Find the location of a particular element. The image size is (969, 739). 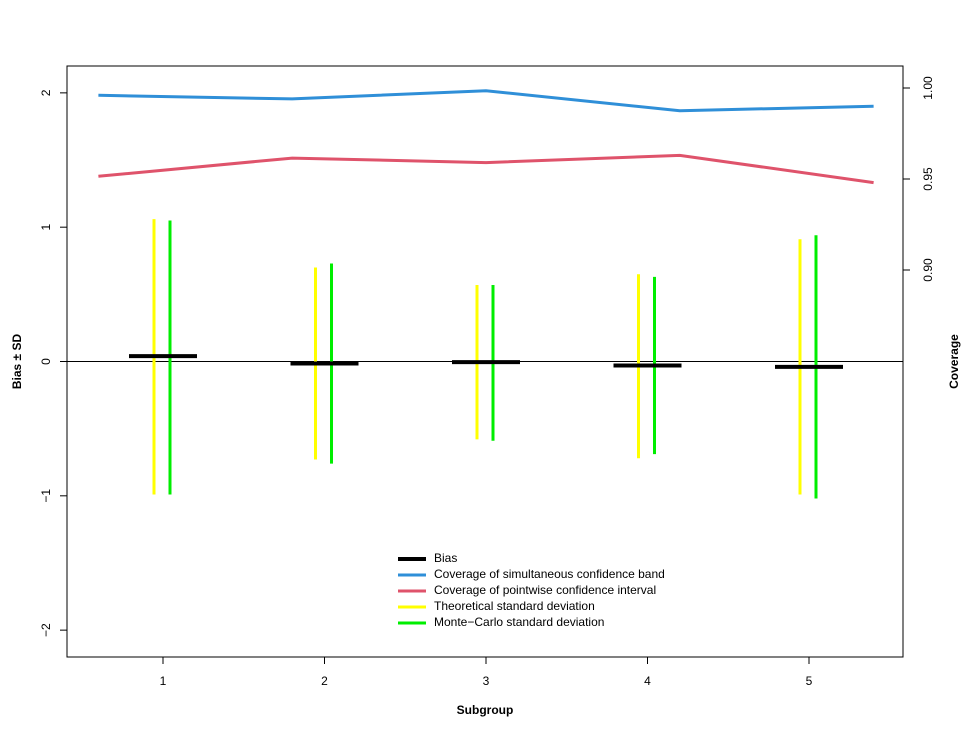

right-tick-label: 0.90 is located at coordinates (928, 270).